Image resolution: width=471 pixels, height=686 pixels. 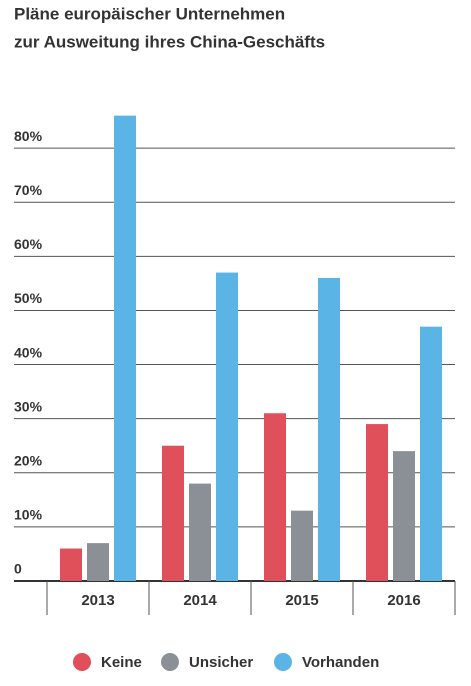 I want to click on chart-title: zur Ausweitung ihres China-Geschäfts, so click(x=169, y=41).